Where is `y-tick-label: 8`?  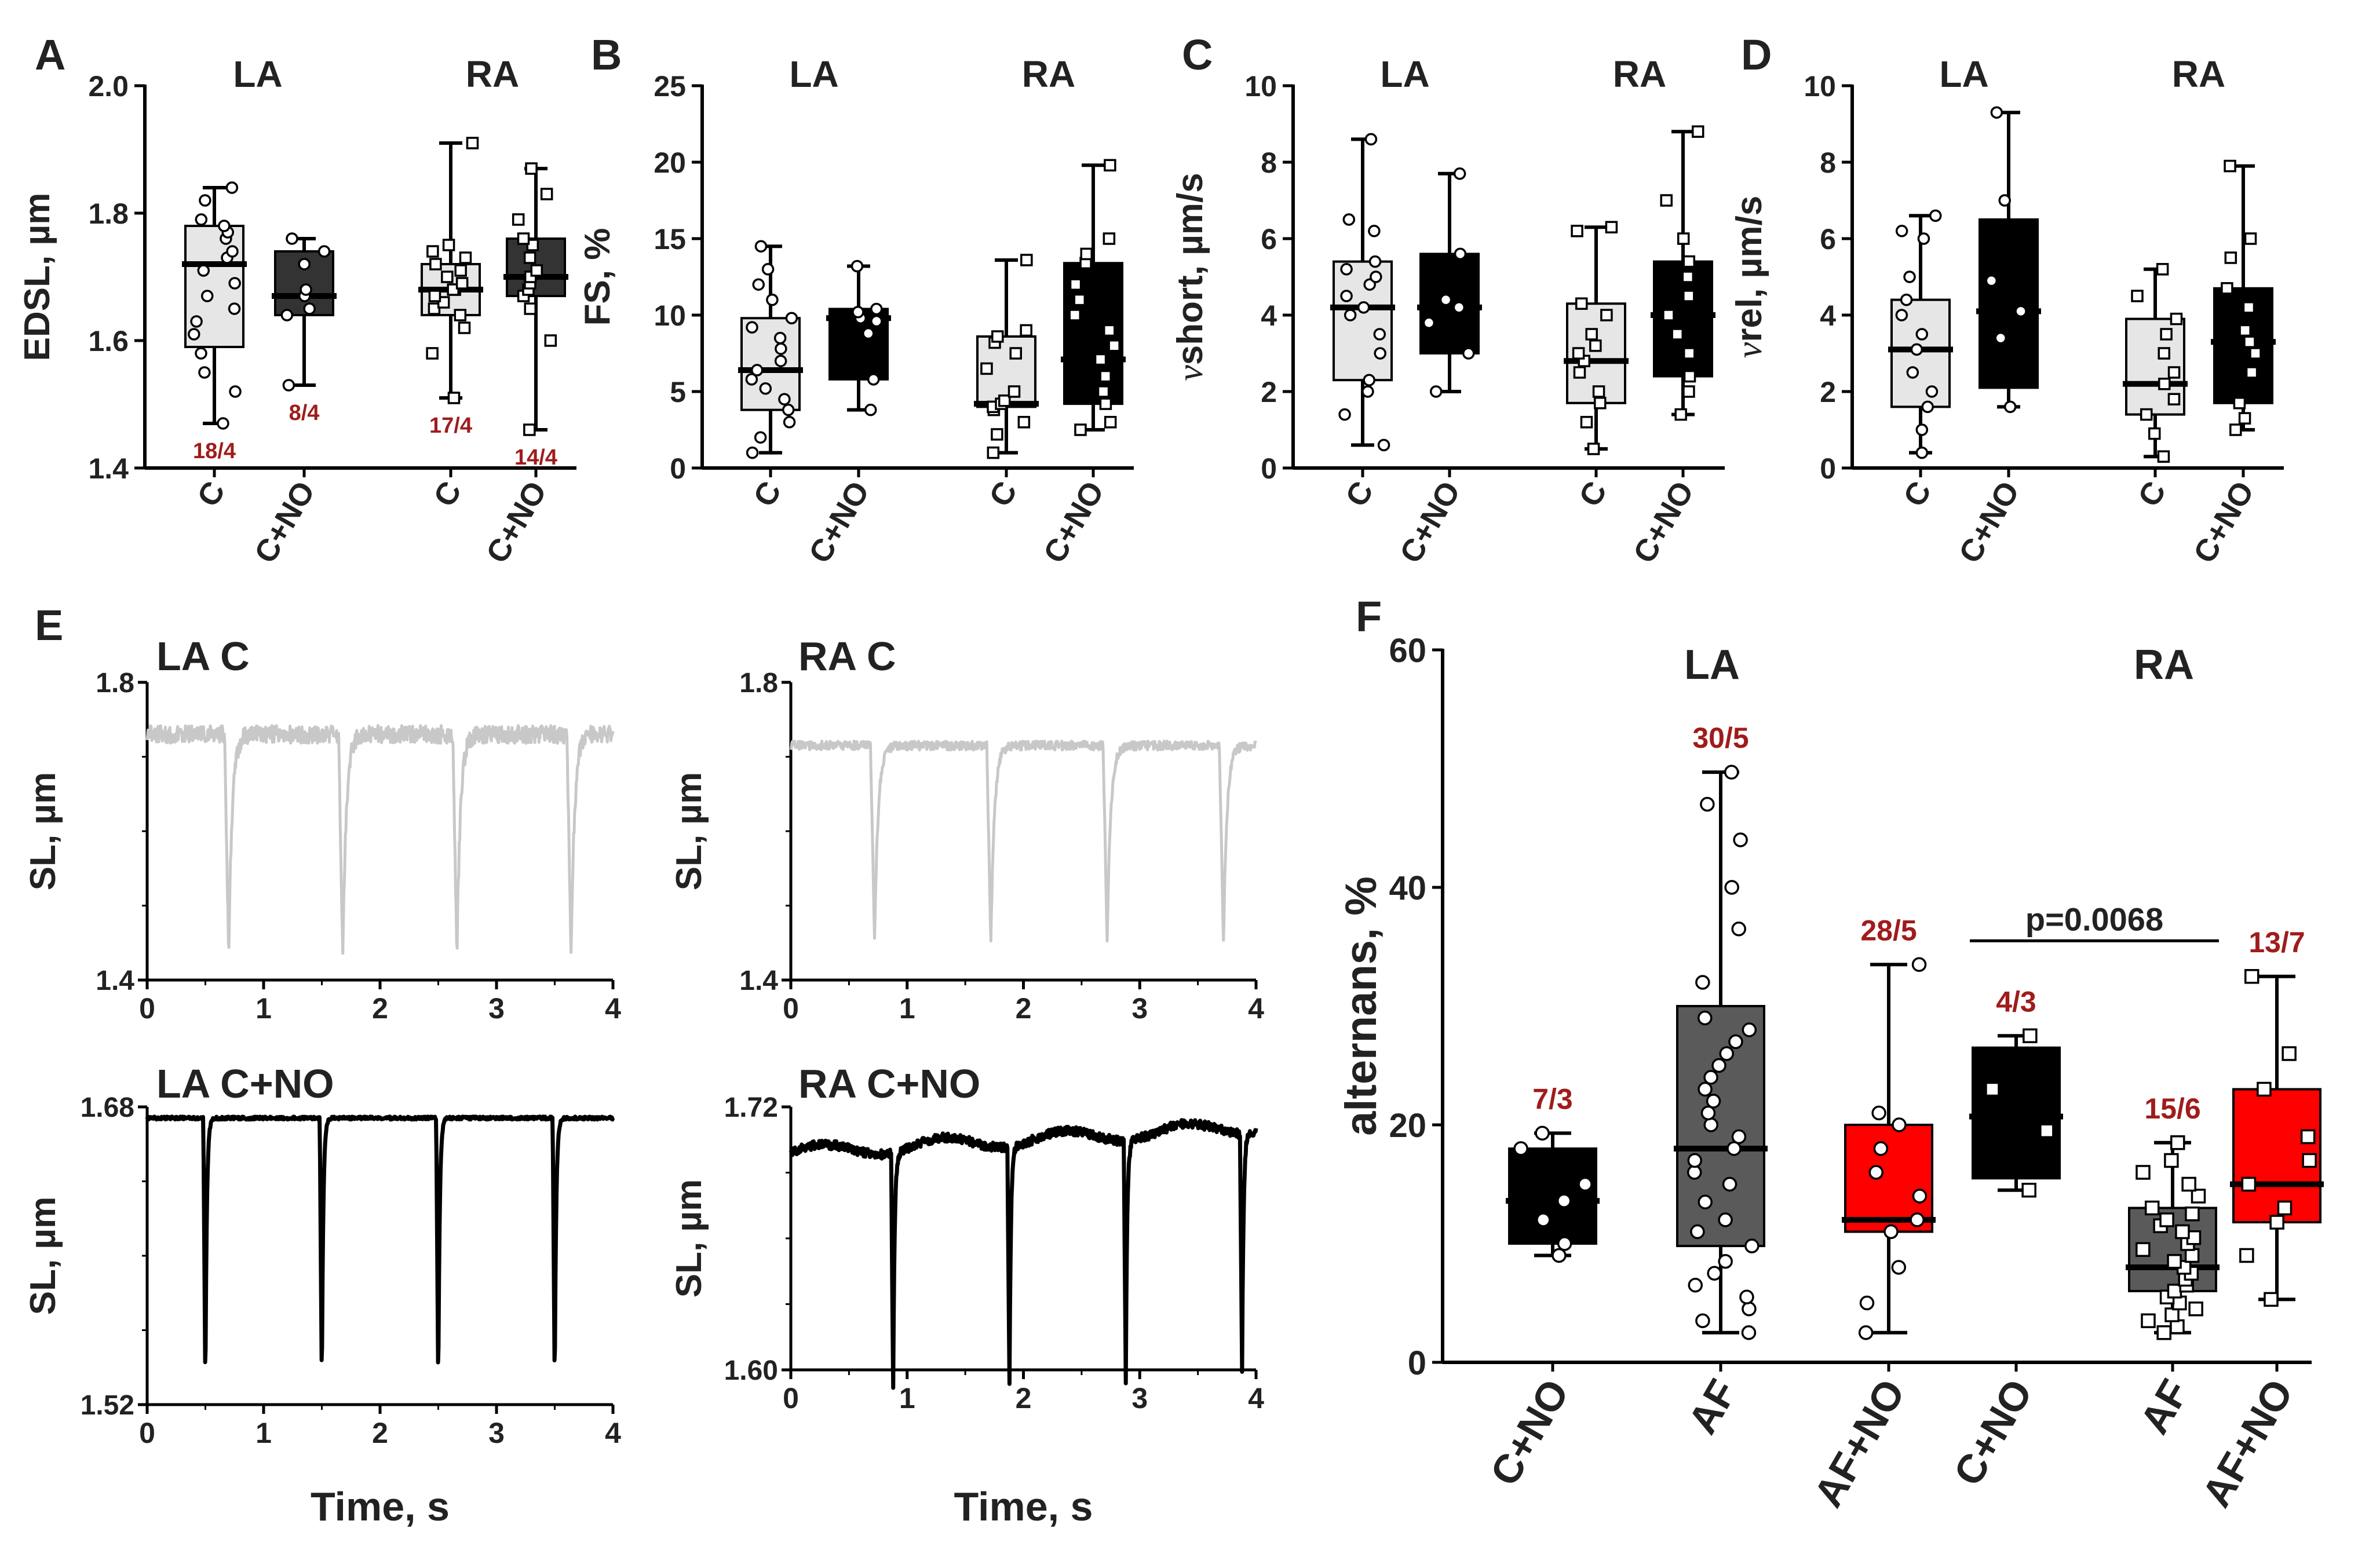 y-tick-label: 8 is located at coordinates (1828, 163).